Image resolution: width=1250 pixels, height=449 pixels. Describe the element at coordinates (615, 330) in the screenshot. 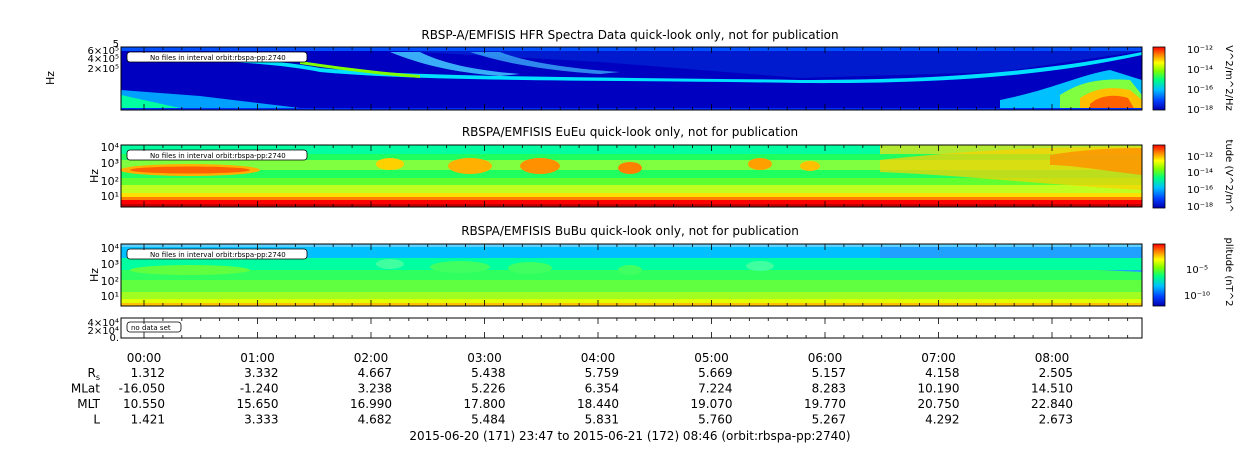

I see `panel-line: no data set 0. 2×10⁴ 4×10⁴` at that location.